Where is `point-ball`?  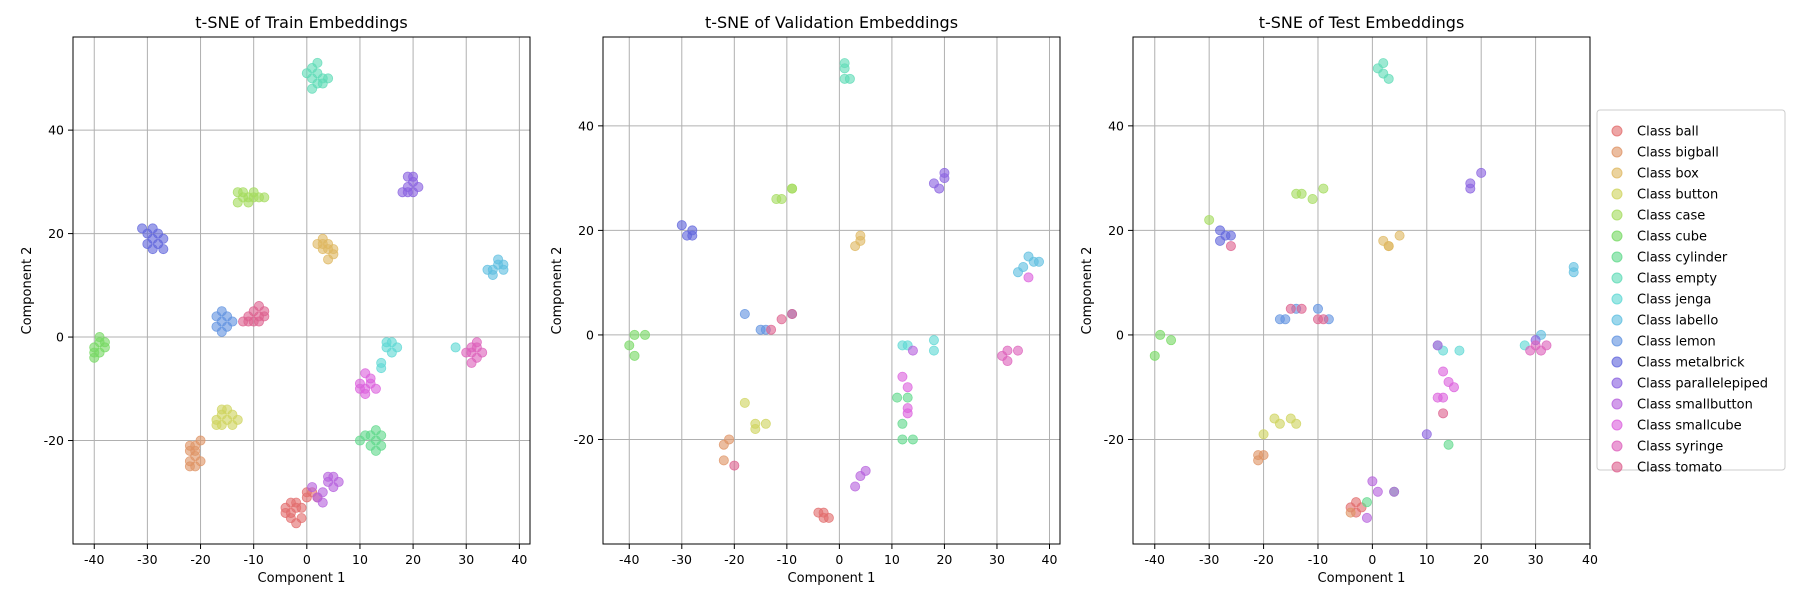
point-ball is located at coordinates (823, 517).